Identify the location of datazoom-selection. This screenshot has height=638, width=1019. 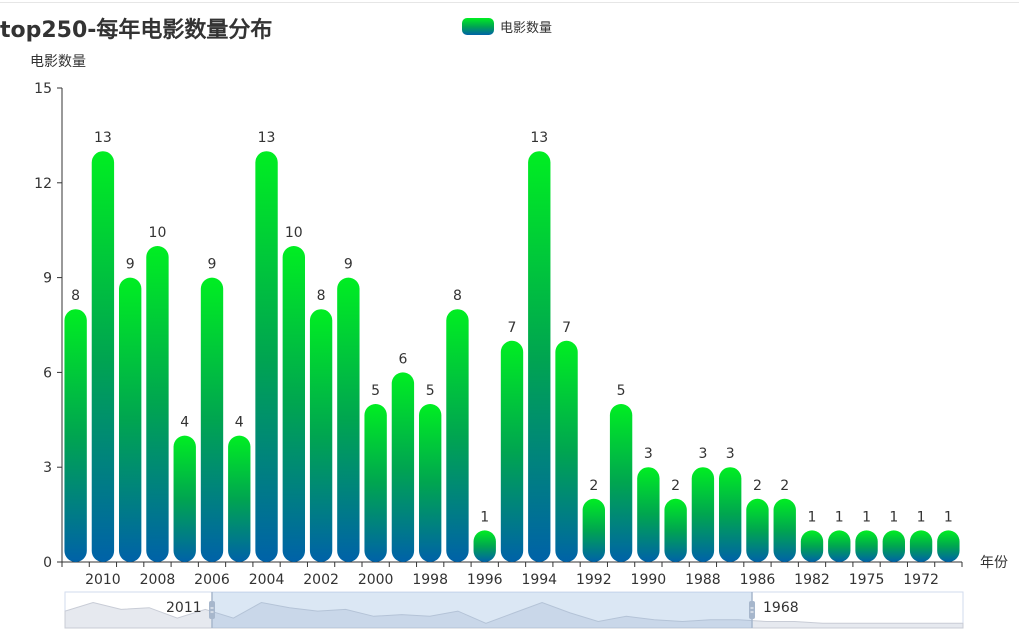
(482, 610).